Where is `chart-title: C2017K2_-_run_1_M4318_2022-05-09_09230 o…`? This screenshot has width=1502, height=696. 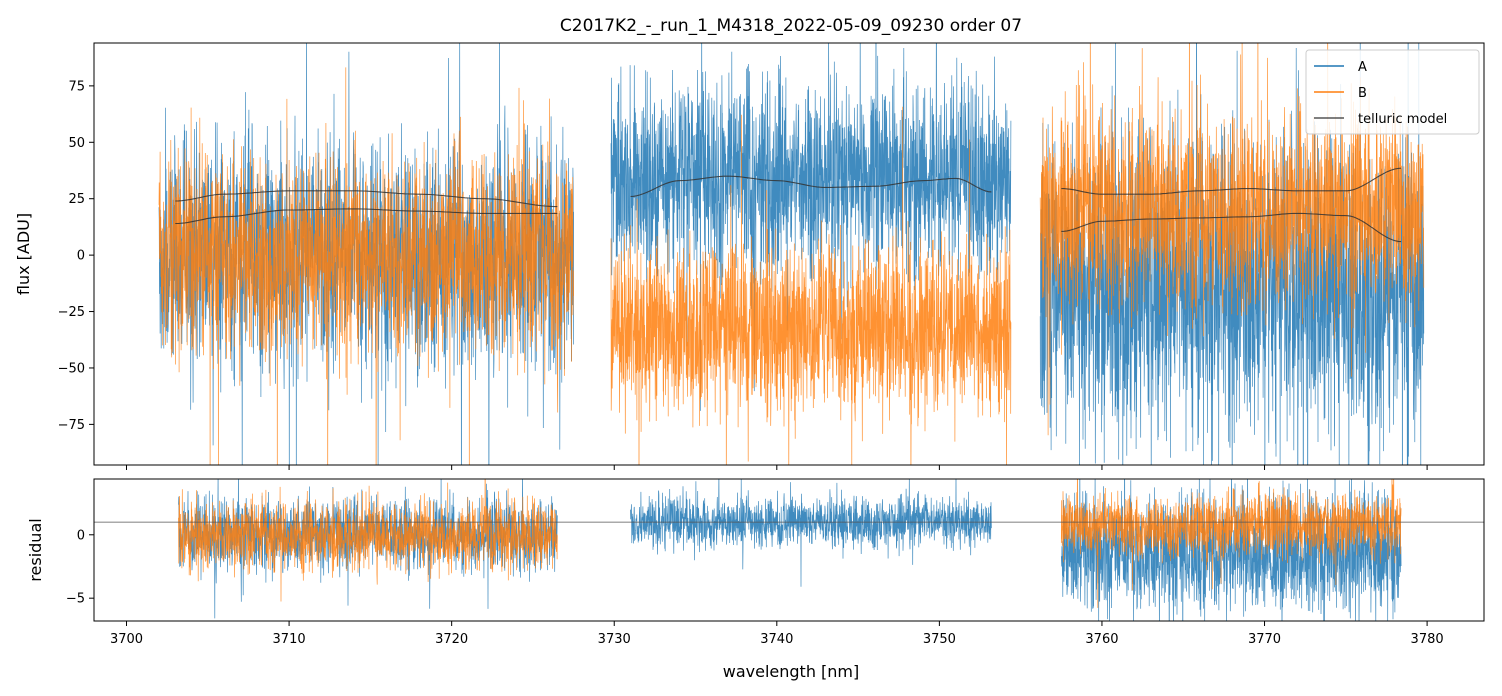
chart-title: C2017K2_-_run_1_M4318_2022-05-09_09230 o… is located at coordinates (791, 26).